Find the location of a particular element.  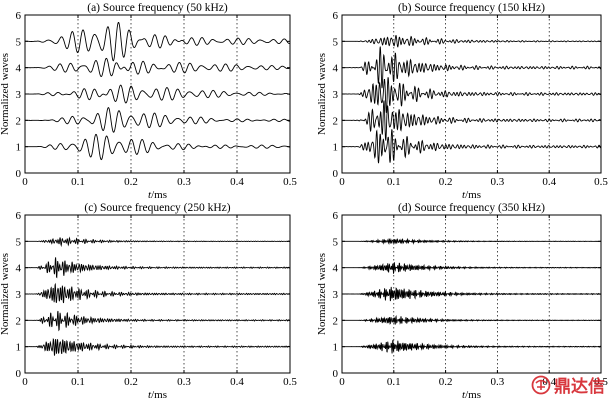

watermark-logo-icon is located at coordinates (541, 384).